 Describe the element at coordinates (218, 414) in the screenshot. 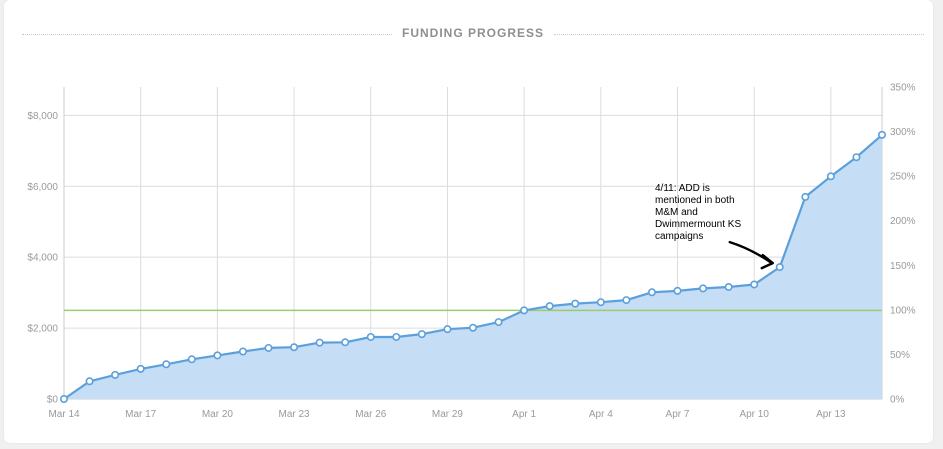

I see `x-axis-tick-label: Mar 20` at that location.